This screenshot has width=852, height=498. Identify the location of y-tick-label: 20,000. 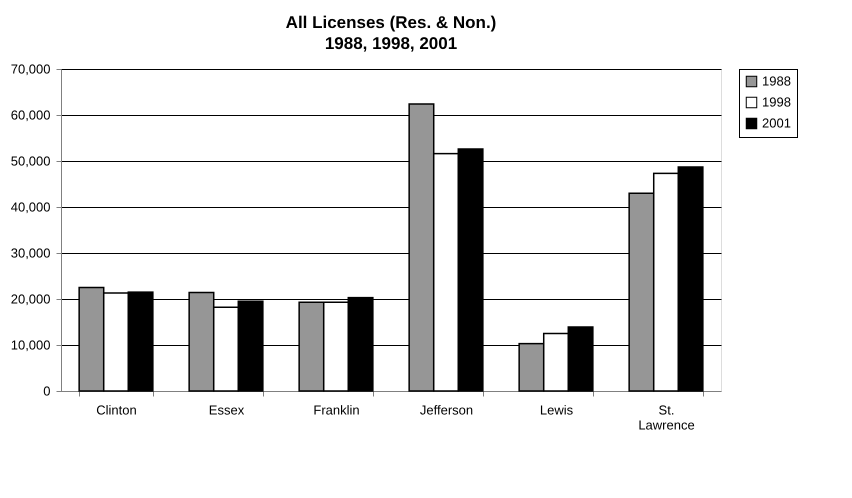
(30, 299).